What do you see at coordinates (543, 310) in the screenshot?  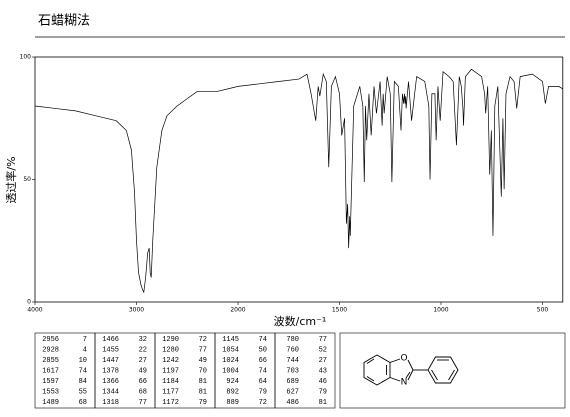 I see `x-tick-label: 500` at bounding box center [543, 310].